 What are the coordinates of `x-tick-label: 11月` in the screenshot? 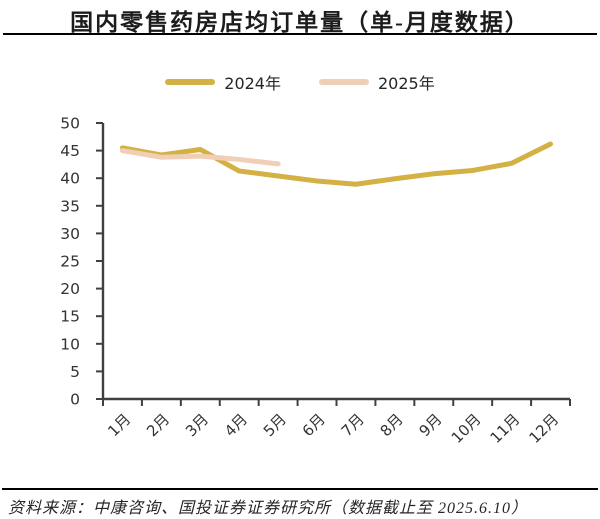 It's located at (505, 428).